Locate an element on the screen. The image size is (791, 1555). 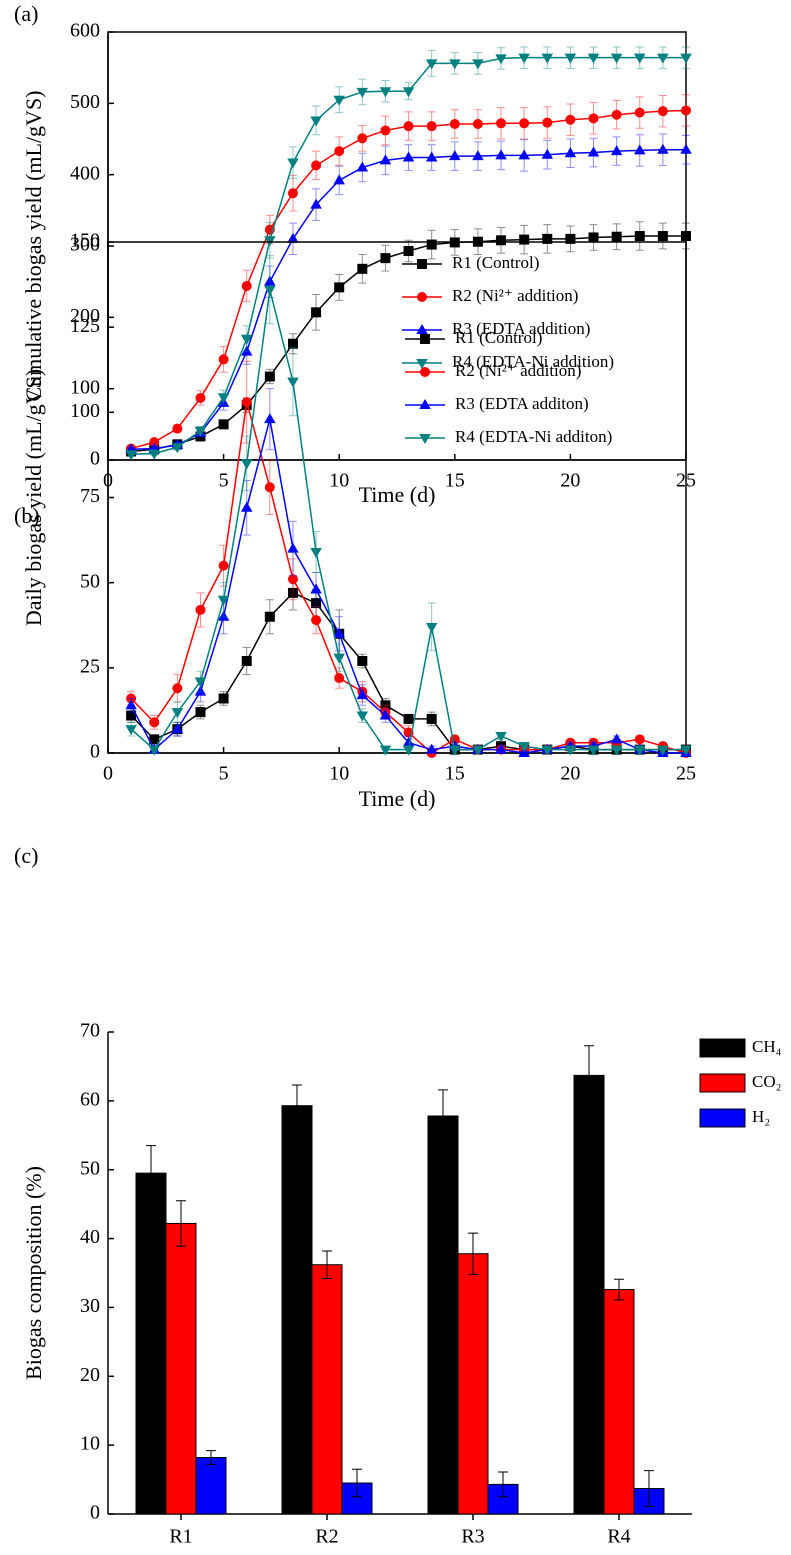
y-tick-label: 30 is located at coordinates (90, 1306).